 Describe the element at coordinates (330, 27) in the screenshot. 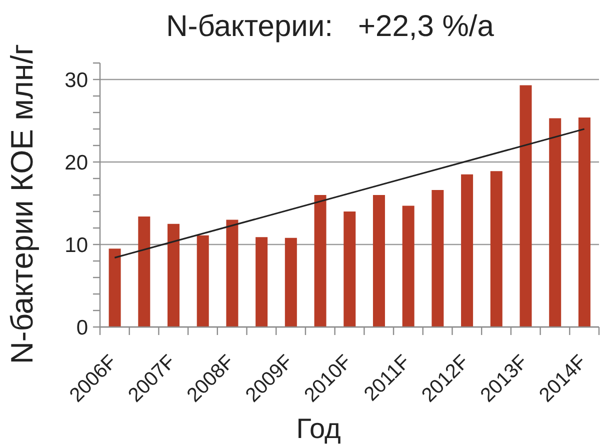

I see `chart-title: N-бактерии: +22,3 %/a` at that location.